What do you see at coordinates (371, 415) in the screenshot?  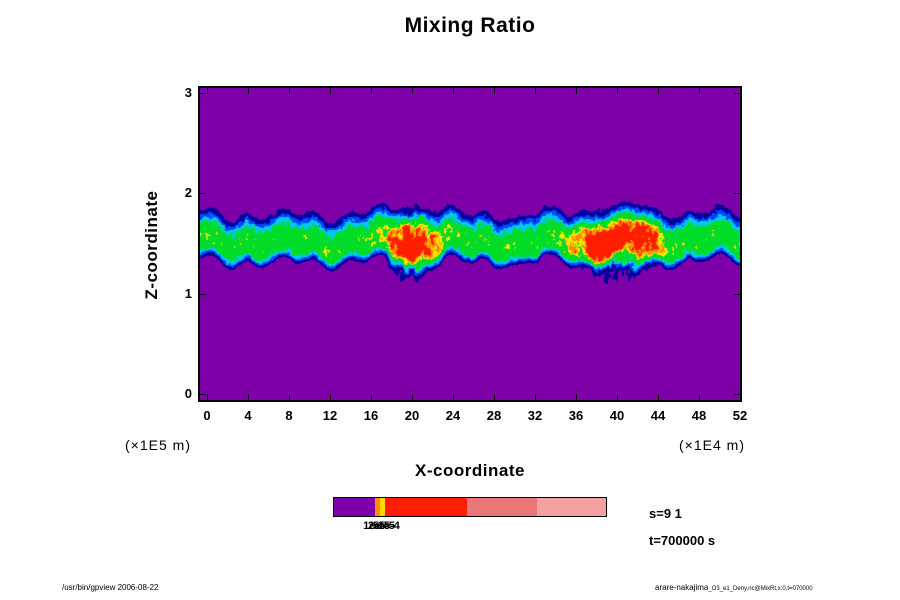 I see `x-tick-label: 16` at bounding box center [371, 415].